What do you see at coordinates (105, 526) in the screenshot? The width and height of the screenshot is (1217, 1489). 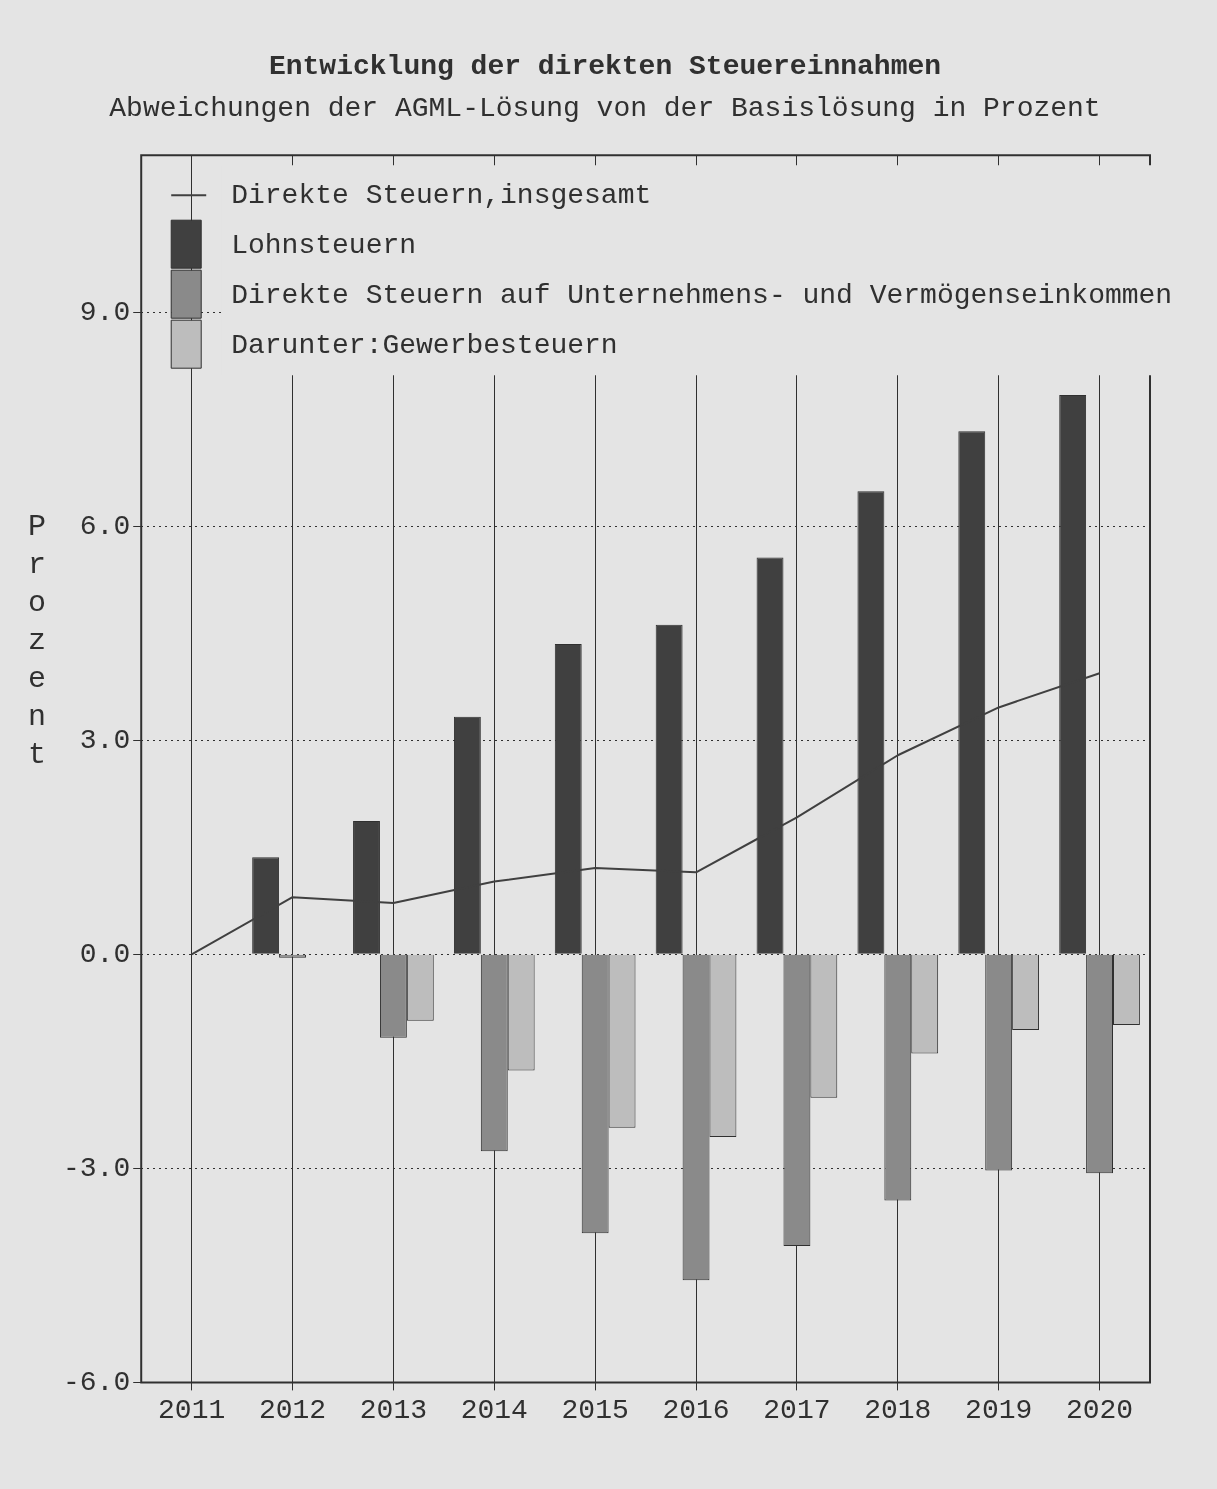 I see `y-tick-label: 6.0` at bounding box center [105, 526].